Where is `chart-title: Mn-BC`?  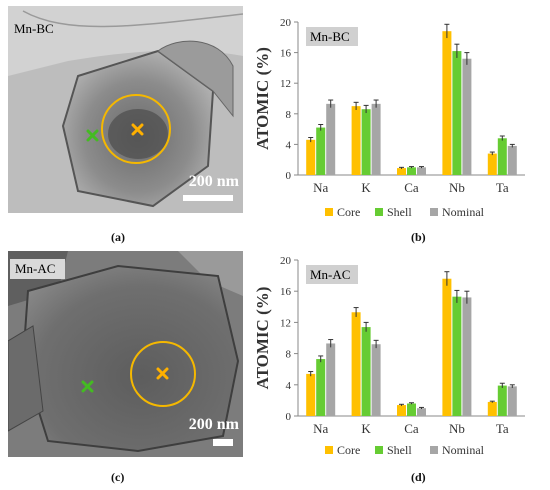
chart-title: Mn-BC is located at coordinates (330, 36).